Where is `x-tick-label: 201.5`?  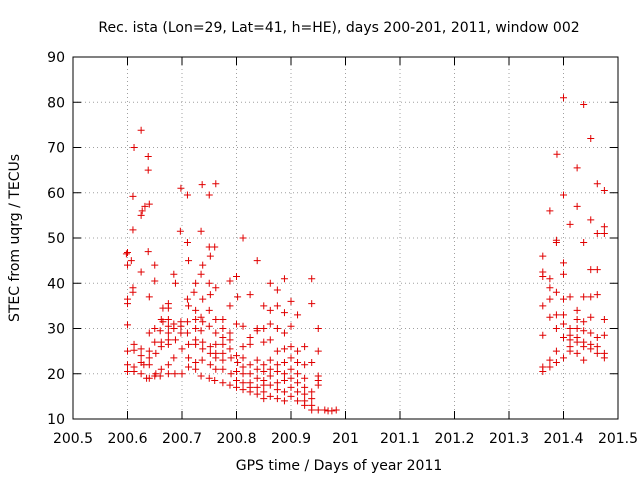
x-tick-label: 201.5 is located at coordinates (618, 439).